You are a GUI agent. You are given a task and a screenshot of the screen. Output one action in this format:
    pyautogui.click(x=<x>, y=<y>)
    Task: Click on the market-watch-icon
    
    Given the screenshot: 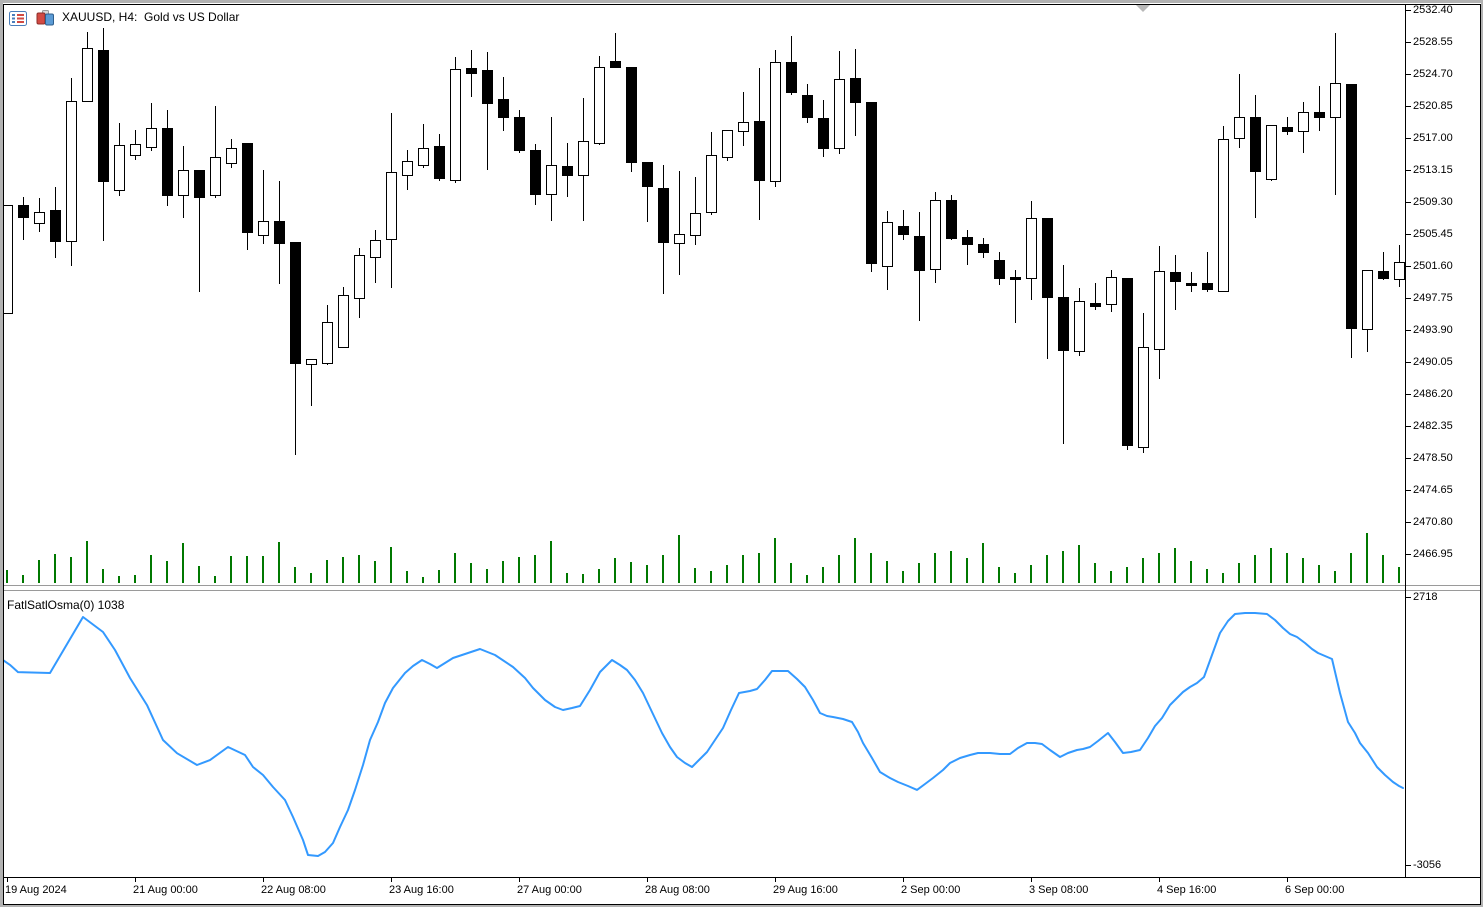 What is the action you would take?
    pyautogui.click(x=18, y=18)
    